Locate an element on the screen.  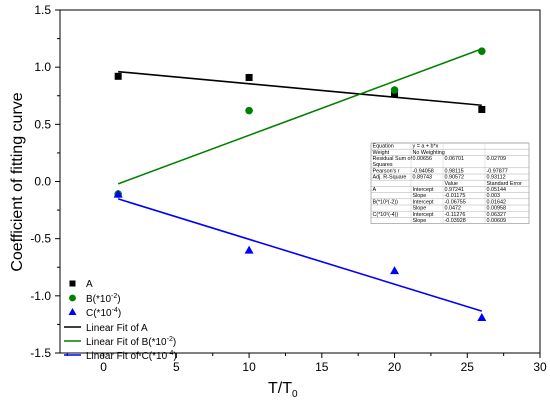
stats-cell: 0.05144 is located at coordinates (497, 190).